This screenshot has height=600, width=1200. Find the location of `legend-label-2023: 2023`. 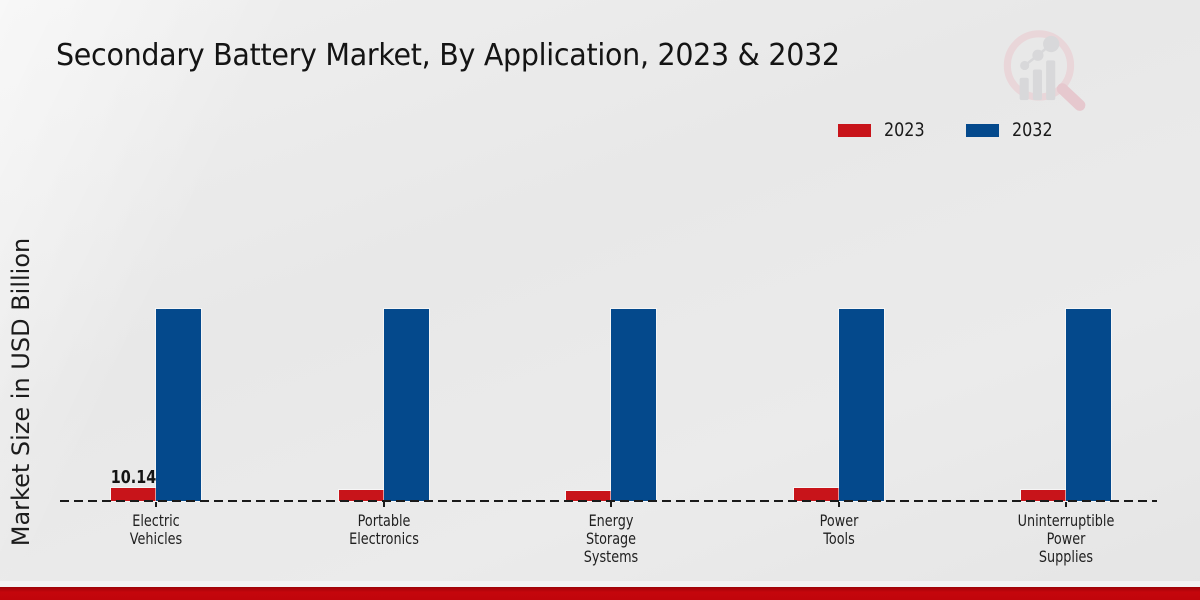

legend-label-2023: 2023 is located at coordinates (904, 130).